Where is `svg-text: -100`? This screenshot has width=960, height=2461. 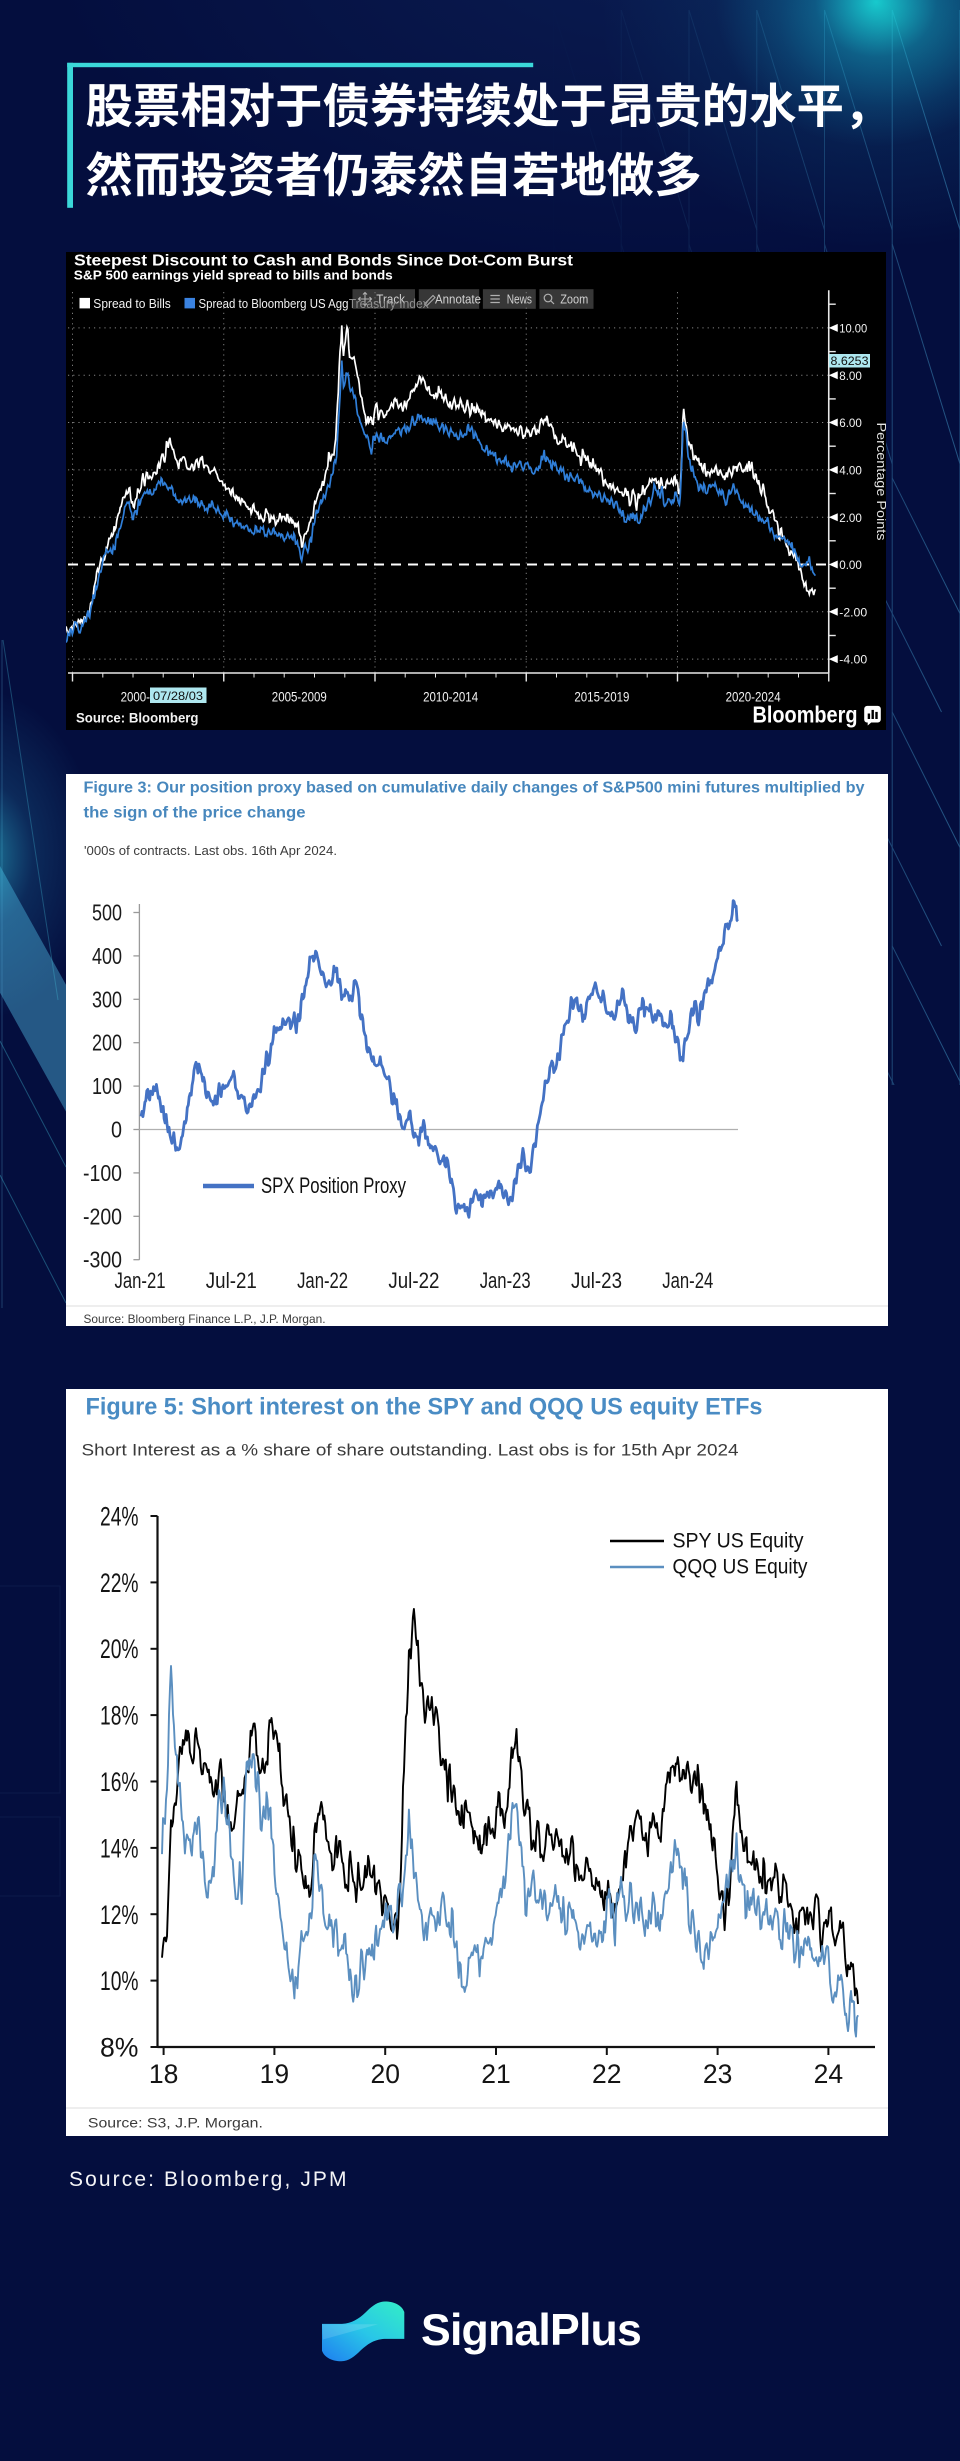 svg-text: -100 is located at coordinates (102, 1173).